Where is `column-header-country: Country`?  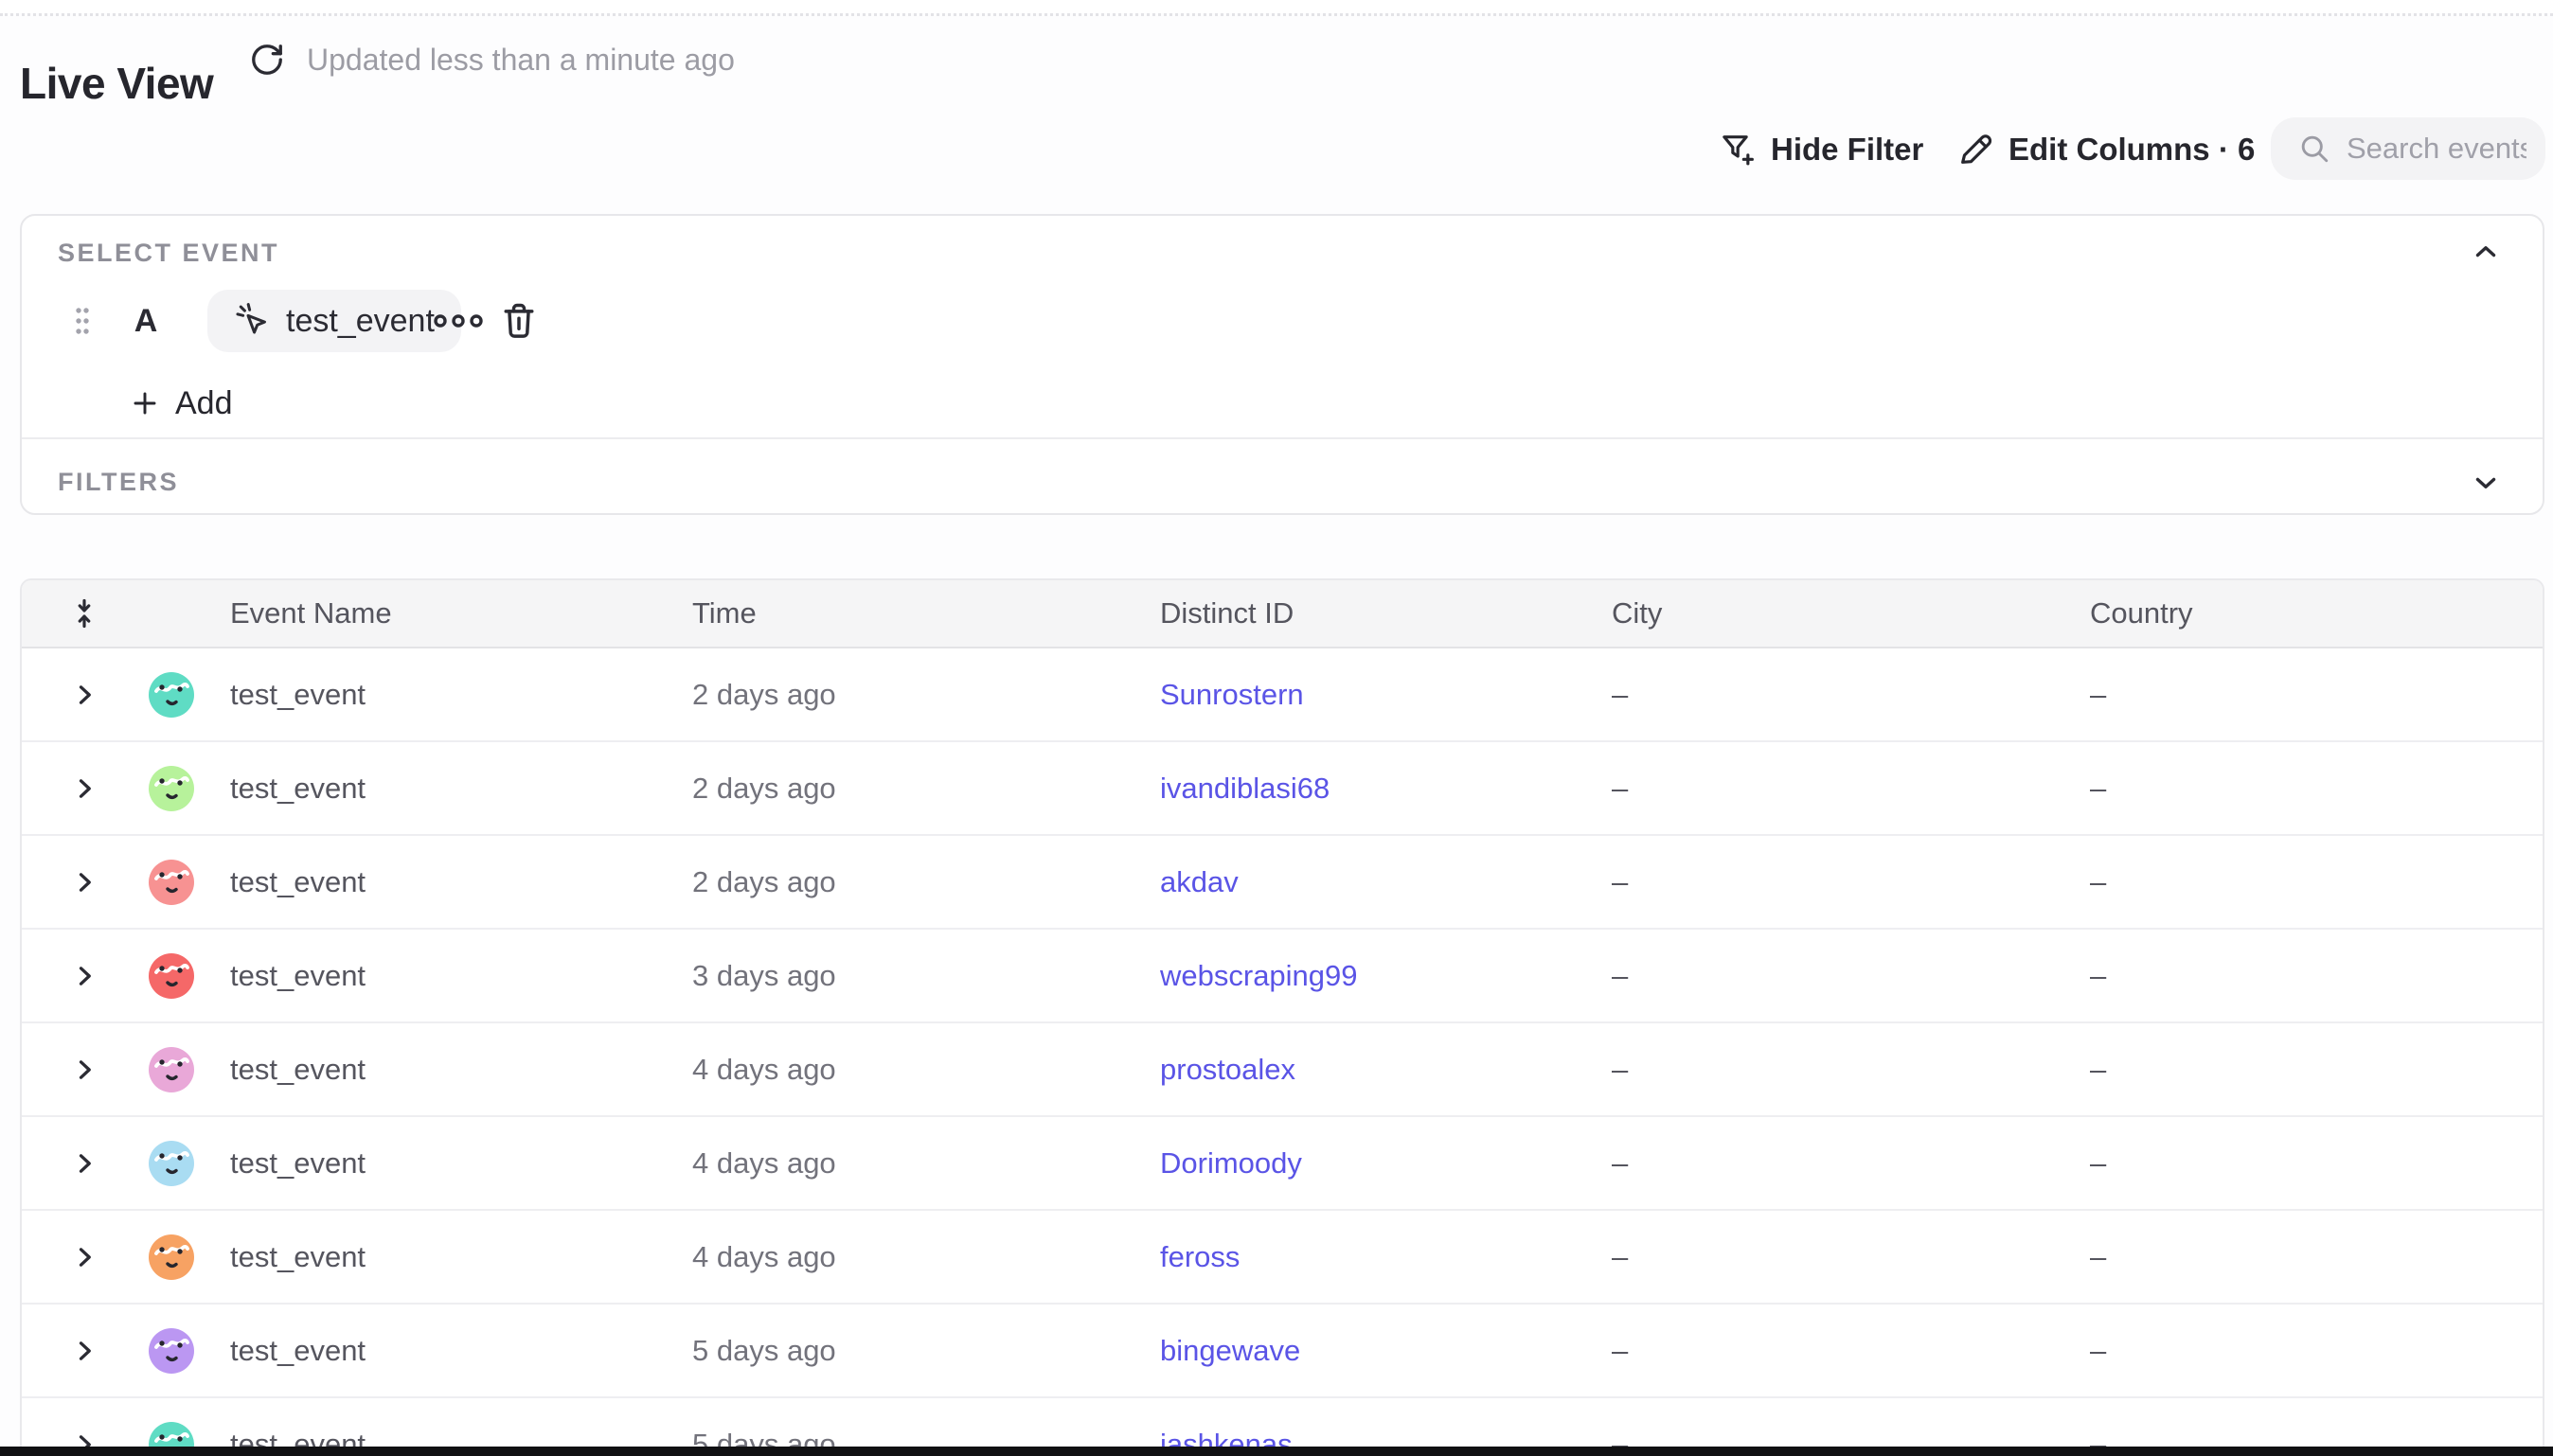
column-header-country: Country is located at coordinates (2141, 613).